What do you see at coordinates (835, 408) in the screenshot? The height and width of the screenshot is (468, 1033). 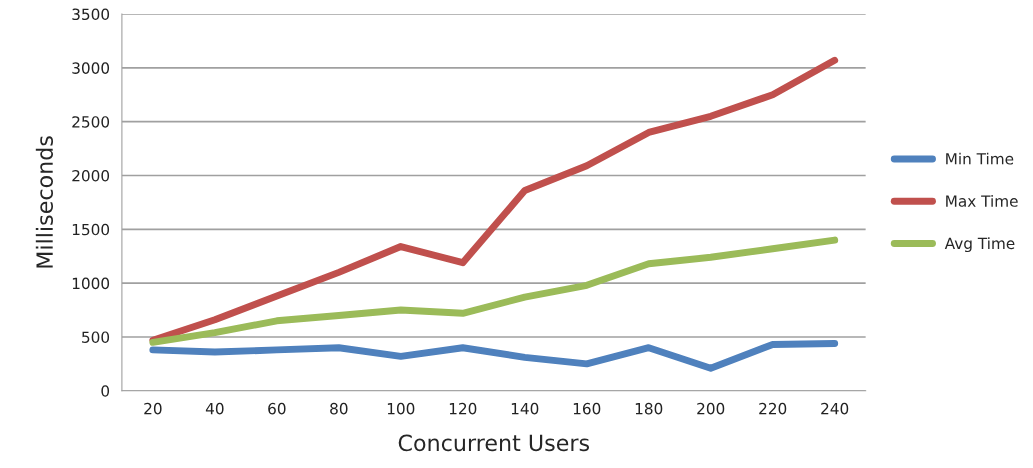 I see `x-tick-label: 240` at bounding box center [835, 408].